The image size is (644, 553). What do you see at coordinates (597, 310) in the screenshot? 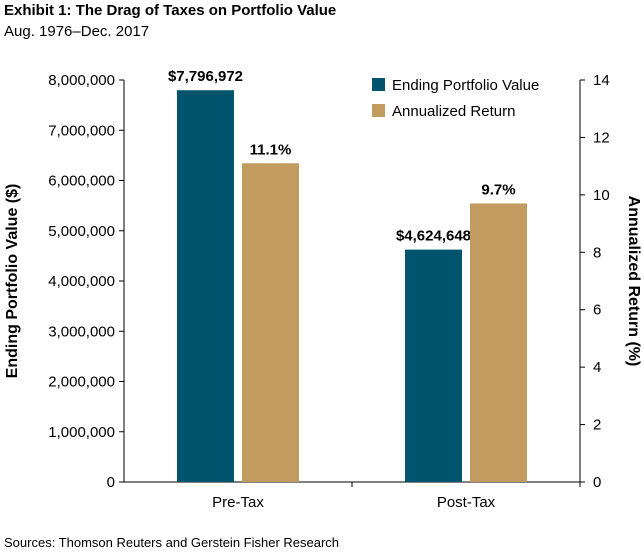
I see `right-tick-label: 6` at bounding box center [597, 310].